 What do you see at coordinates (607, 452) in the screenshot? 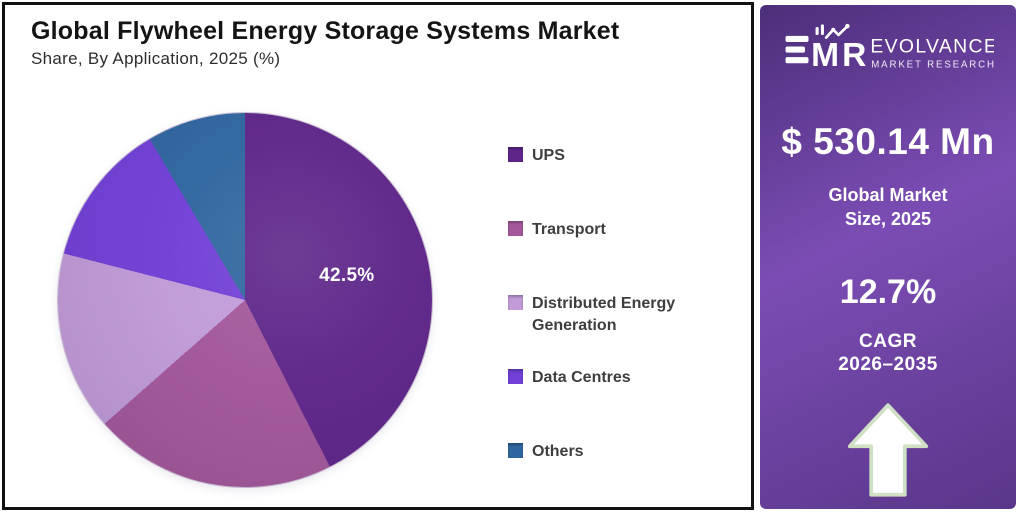
I see `legend-item: Others` at bounding box center [607, 452].